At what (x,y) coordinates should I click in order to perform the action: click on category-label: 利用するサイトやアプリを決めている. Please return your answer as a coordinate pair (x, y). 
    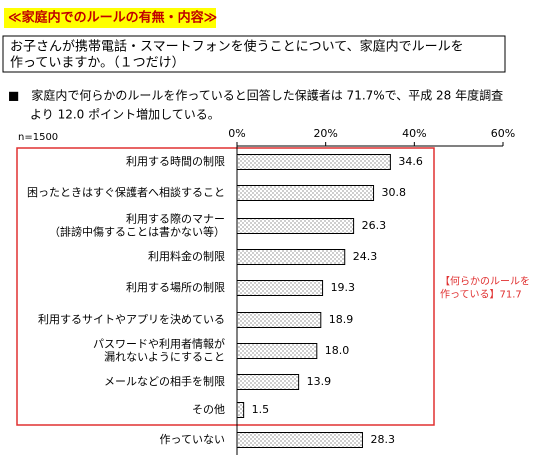
    Looking at the image, I should click on (131, 319).